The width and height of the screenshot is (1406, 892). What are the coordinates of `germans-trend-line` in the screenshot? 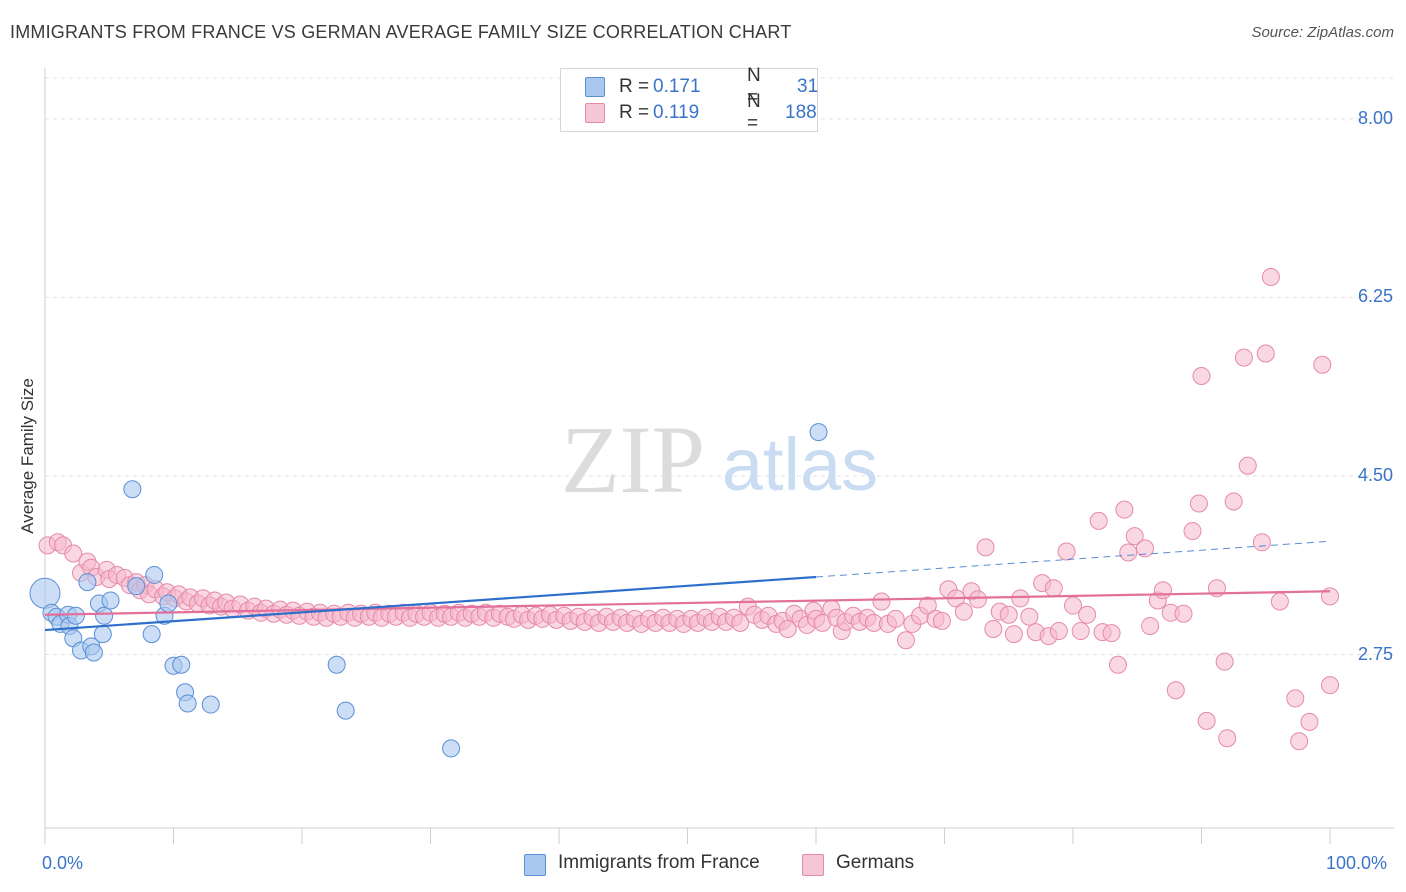 It's located at (687, 603).